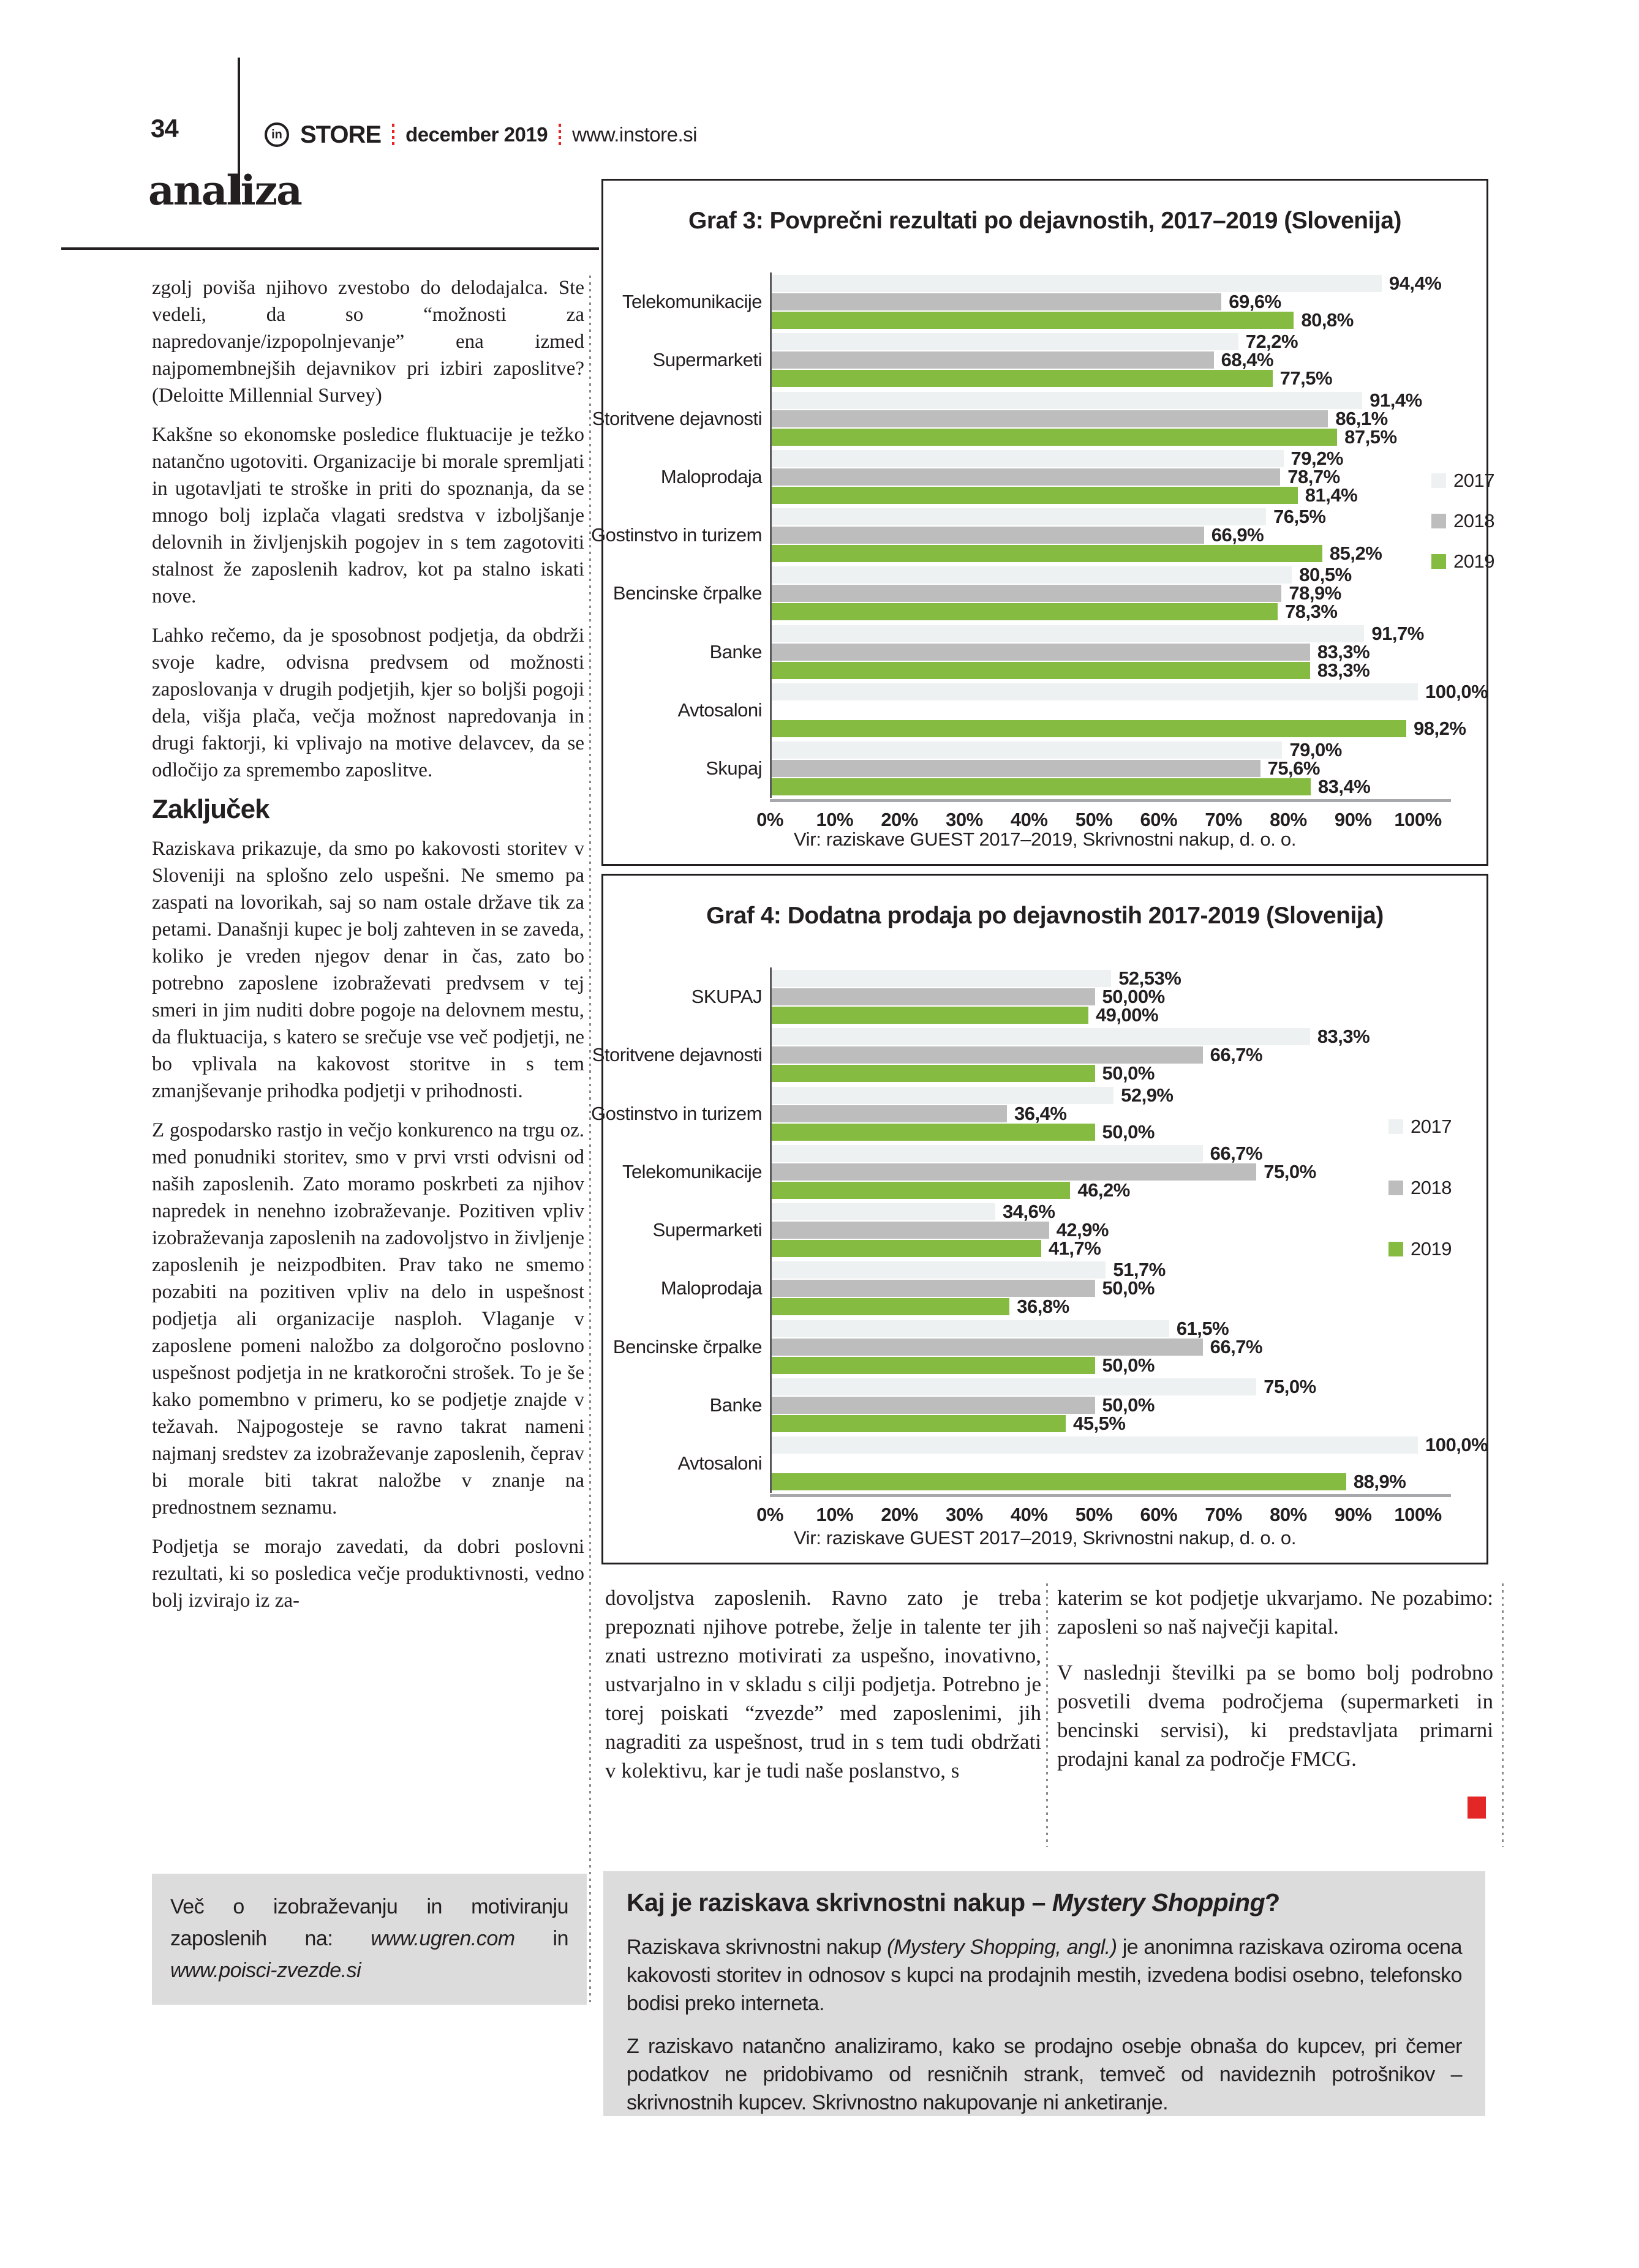 Image resolution: width=1639 pixels, height=2268 pixels. I want to click on bar-row: 79,2%, so click(1095, 458).